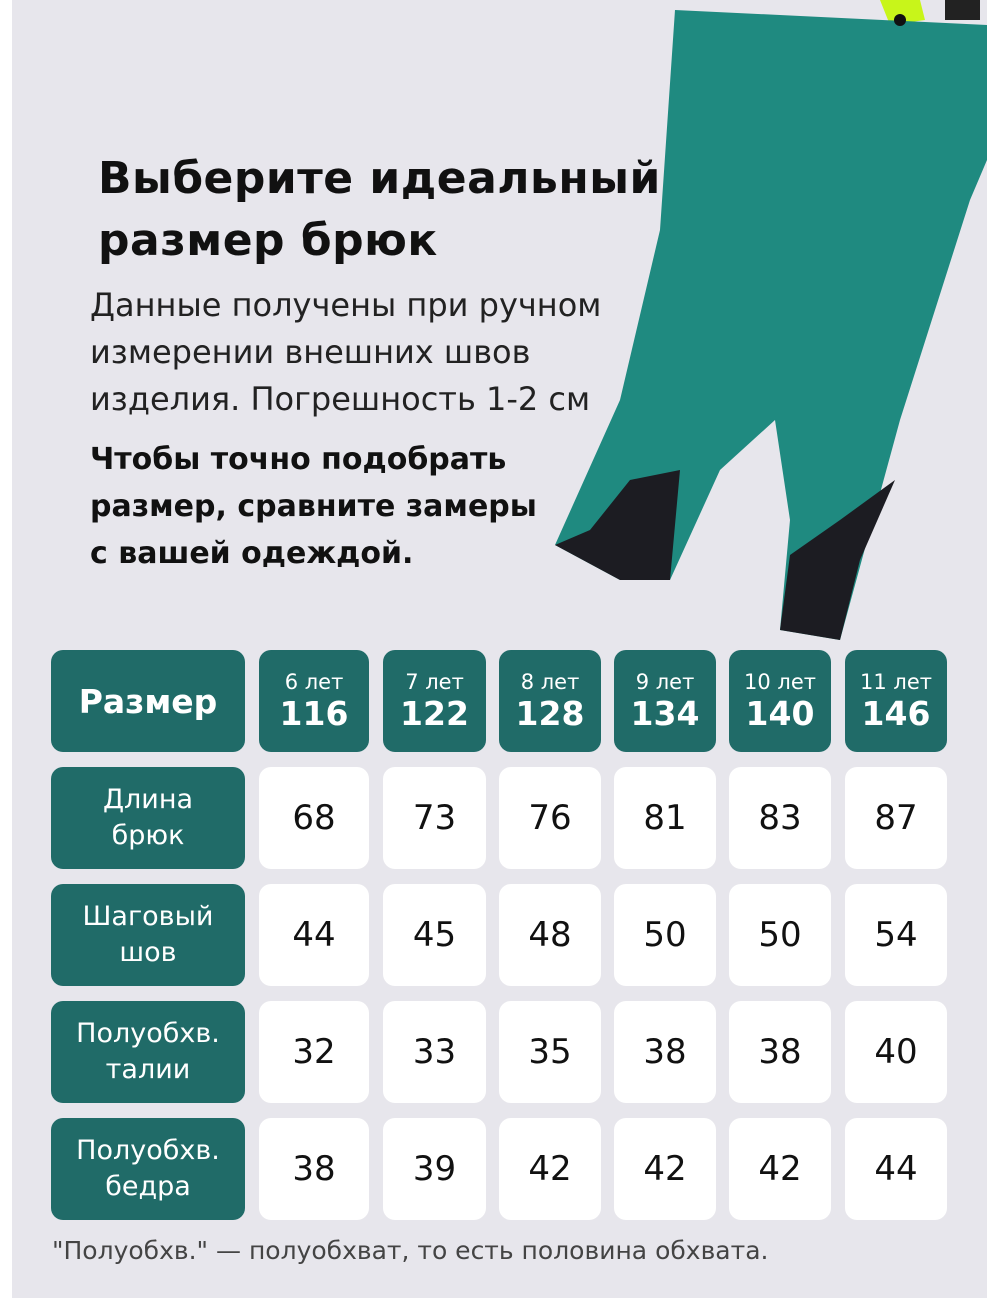 The image size is (1000, 1300). I want to click on row-label: Шаговый шов, so click(148, 935).